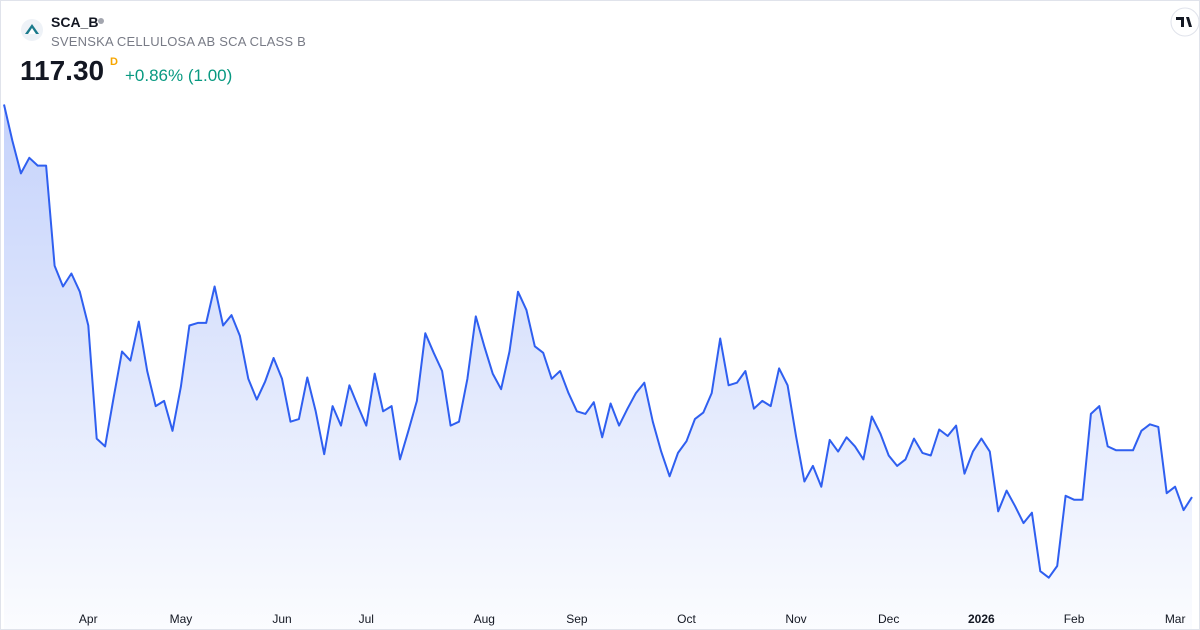 This screenshot has height=630, width=1200. I want to click on status-dot, so click(101, 21).